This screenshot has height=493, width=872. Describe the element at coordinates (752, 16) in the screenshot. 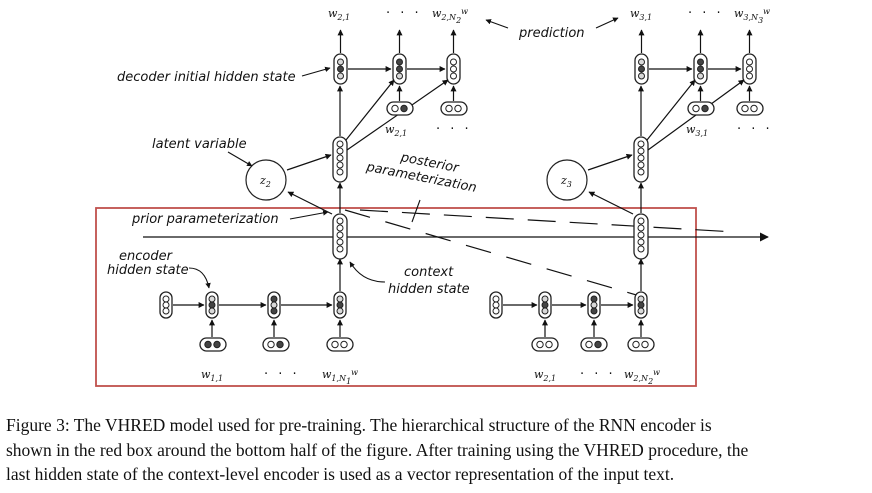

I see `token-w3n-top: w3,N3w` at that location.